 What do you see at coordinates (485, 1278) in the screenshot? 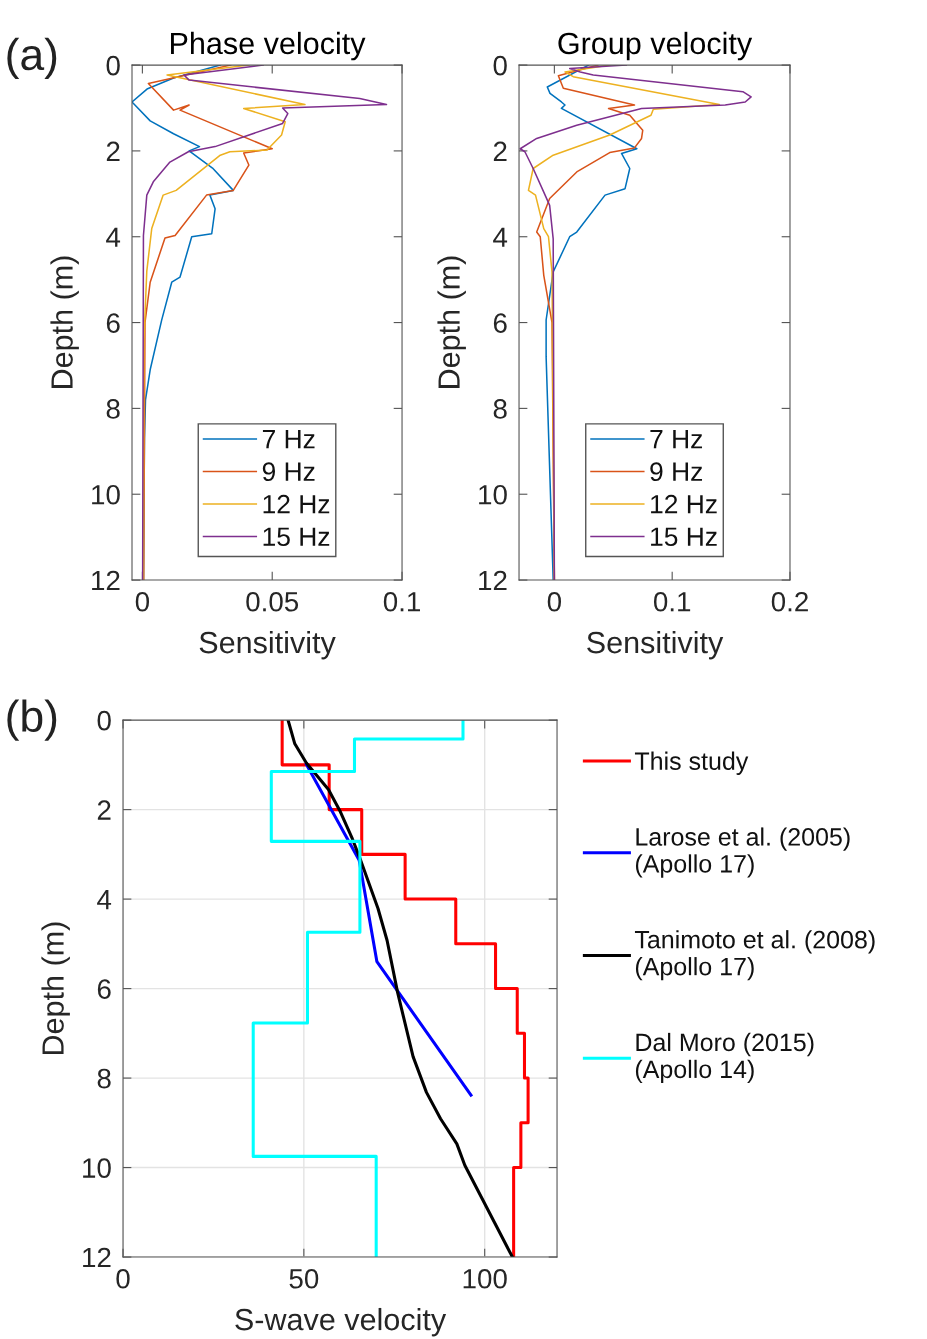
I see `x-tick-label: 100` at bounding box center [485, 1278].